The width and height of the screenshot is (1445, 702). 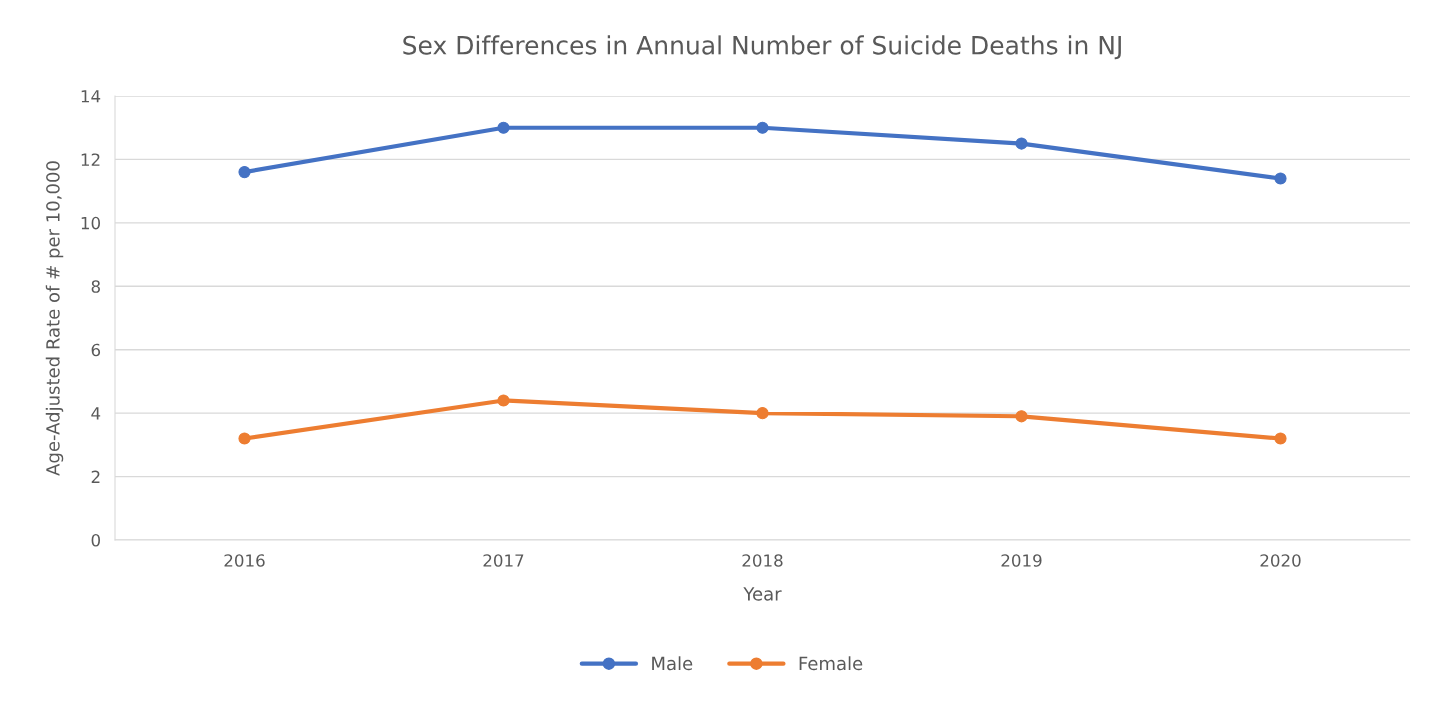 I want to click on y-axis-title: Age-Adjusted Rate of # per 10,000, so click(x=54, y=318).